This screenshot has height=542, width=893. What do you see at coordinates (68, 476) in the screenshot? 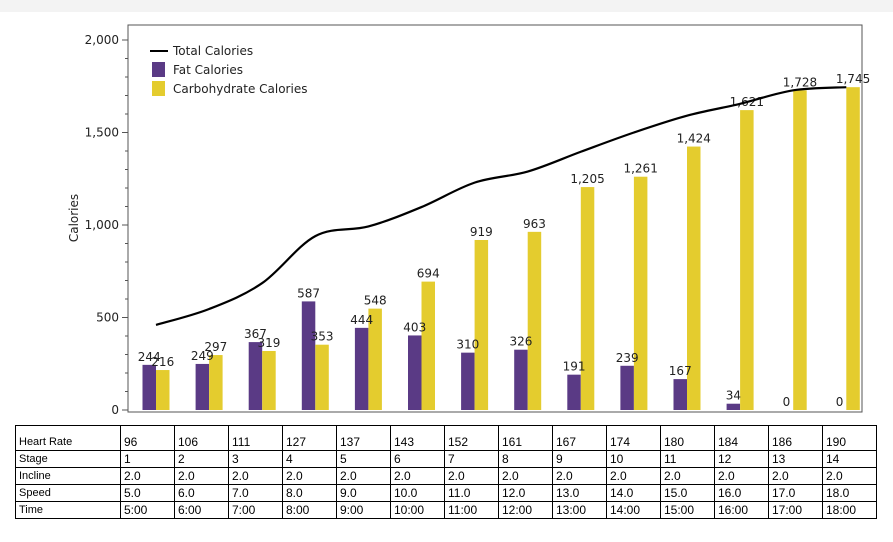
I see `row-label: Incline` at bounding box center [68, 476].